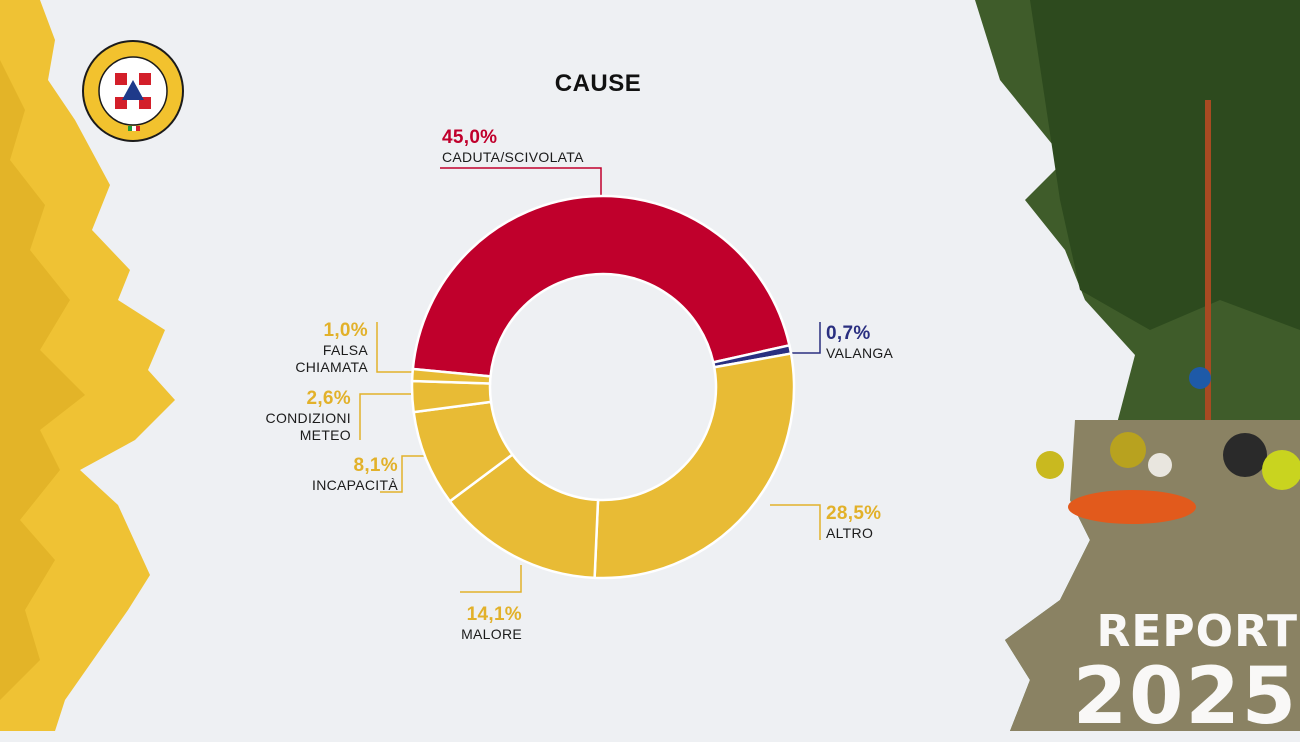 This screenshot has height=742, width=1300. I want to click on pct-valanga: 0,7%, so click(848, 333).